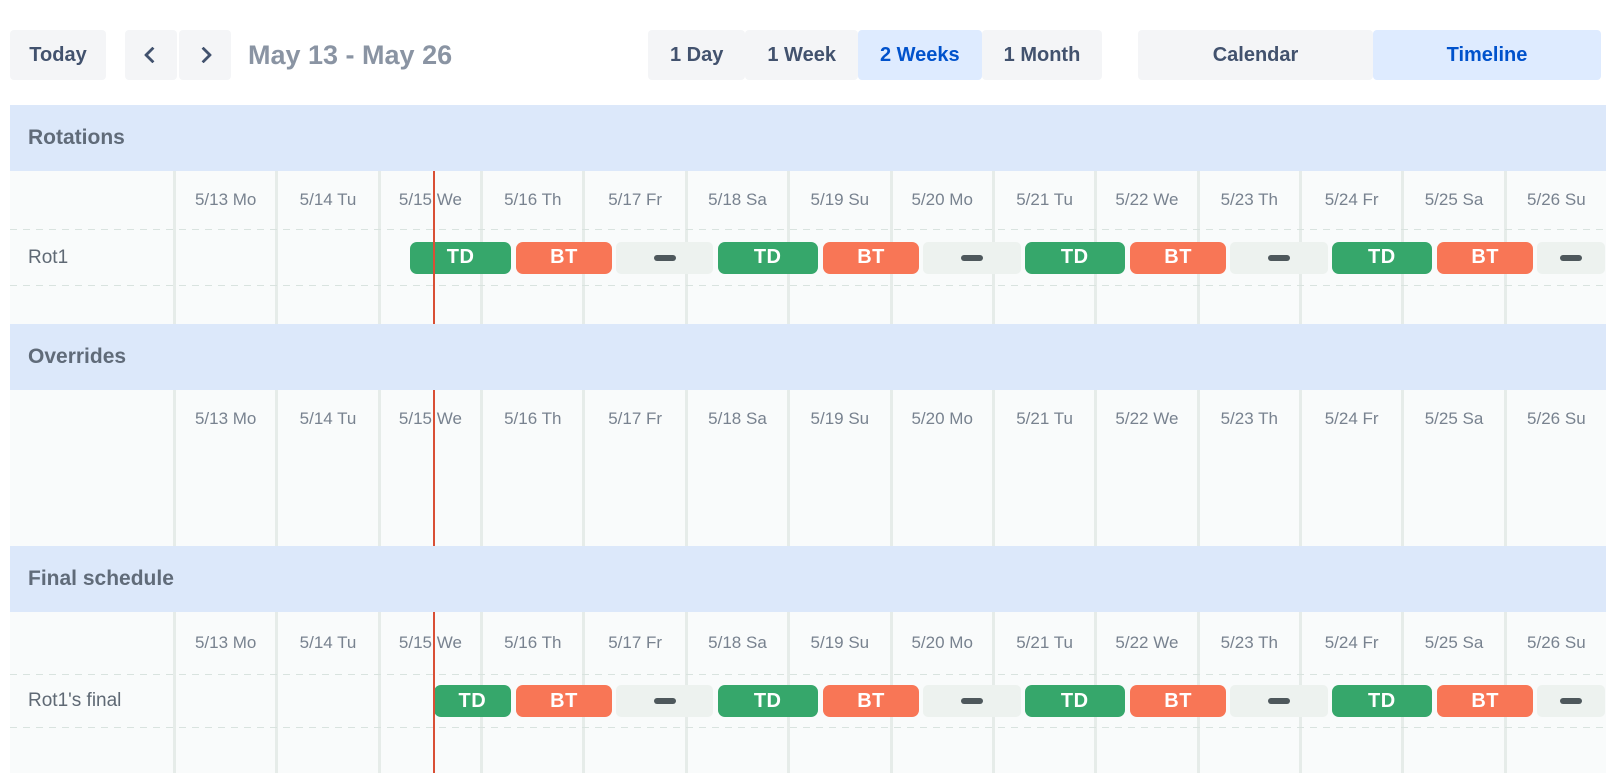 This screenshot has height=784, width=1616. Describe the element at coordinates (205, 55) in the screenshot. I see `next-button` at that location.